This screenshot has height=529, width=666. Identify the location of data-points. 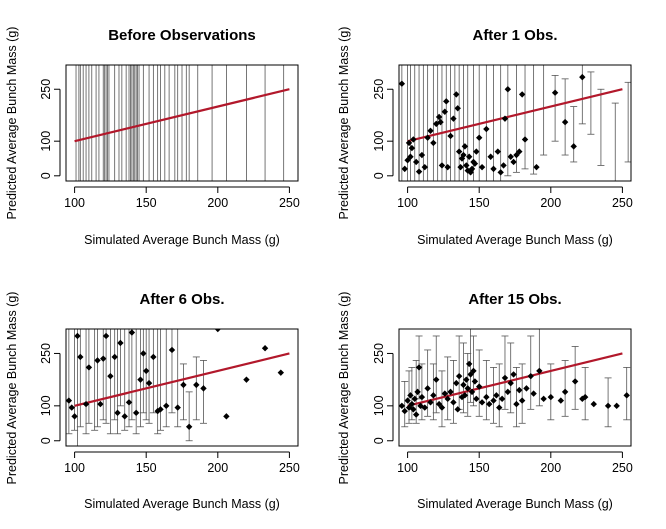
(492, 124).